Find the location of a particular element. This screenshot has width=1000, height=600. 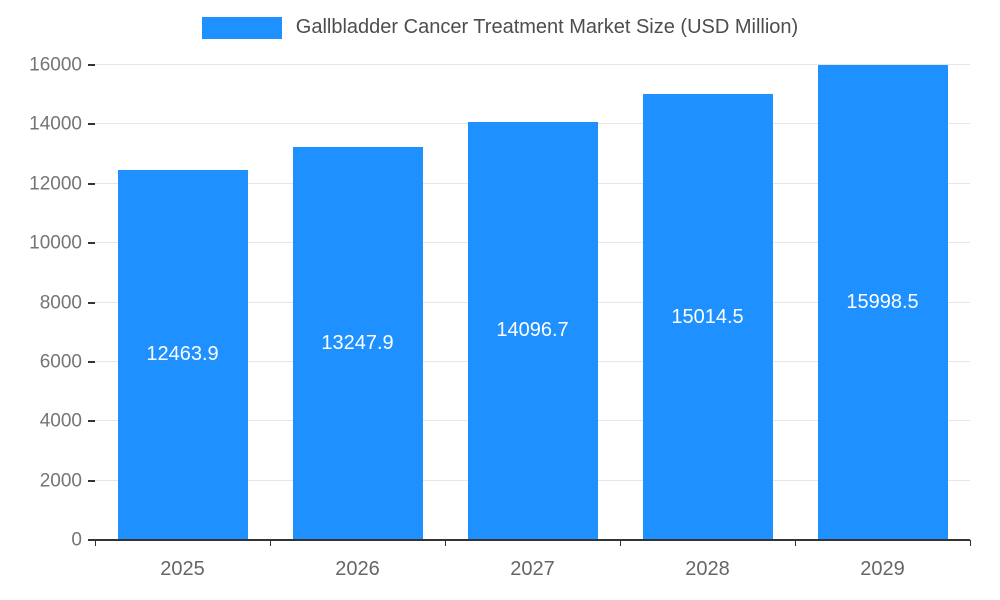

bar-value-label: 13247.9 is located at coordinates (357, 342).